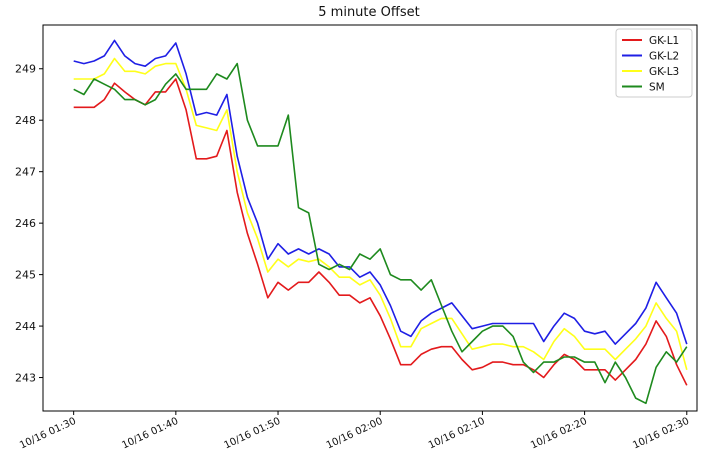 The width and height of the screenshot is (726, 460). I want to click on legend-label: GK-L1, so click(664, 41).